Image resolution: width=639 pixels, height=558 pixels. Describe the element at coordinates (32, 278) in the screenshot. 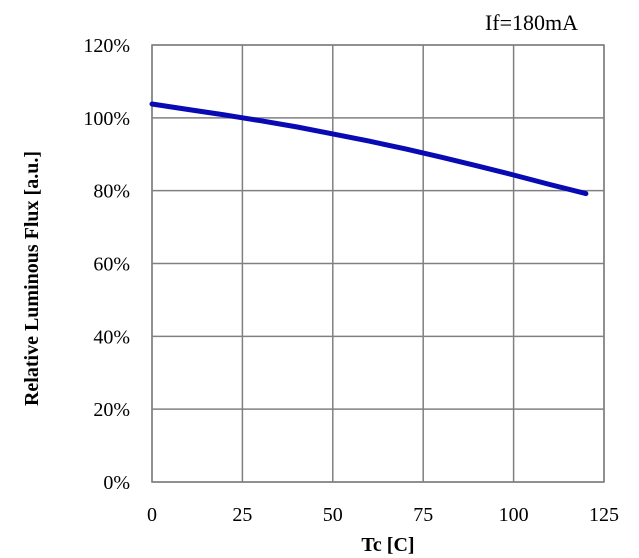

I see `y-axis-title: Relative Luminous Flux [a.u.]` at that location.